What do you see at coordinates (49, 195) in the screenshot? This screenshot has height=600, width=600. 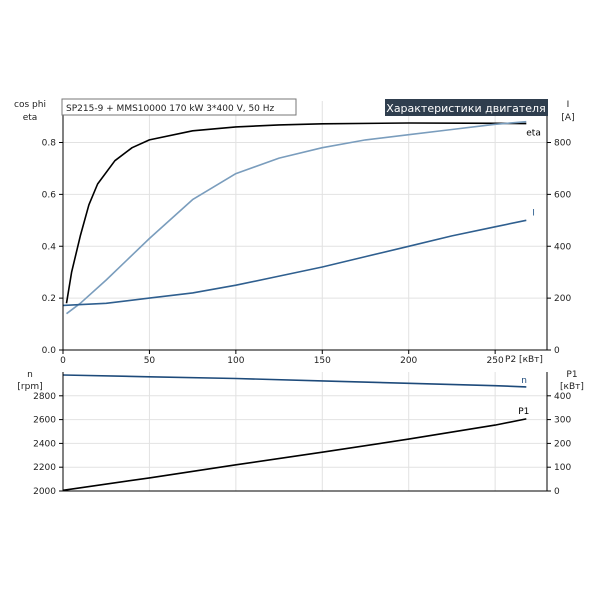 I see `y-left-tick-label: 0.6` at bounding box center [49, 195].